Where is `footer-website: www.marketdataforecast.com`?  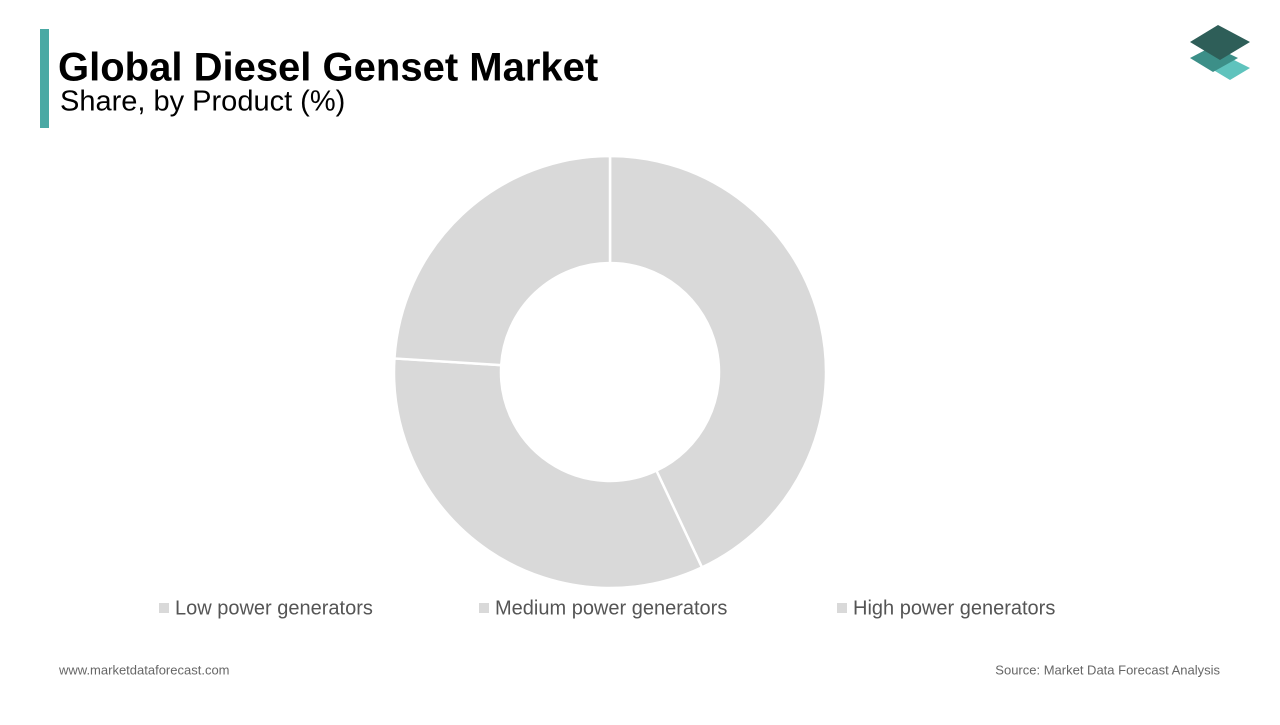 footer-website: www.marketdataforecast.com is located at coordinates (144, 669).